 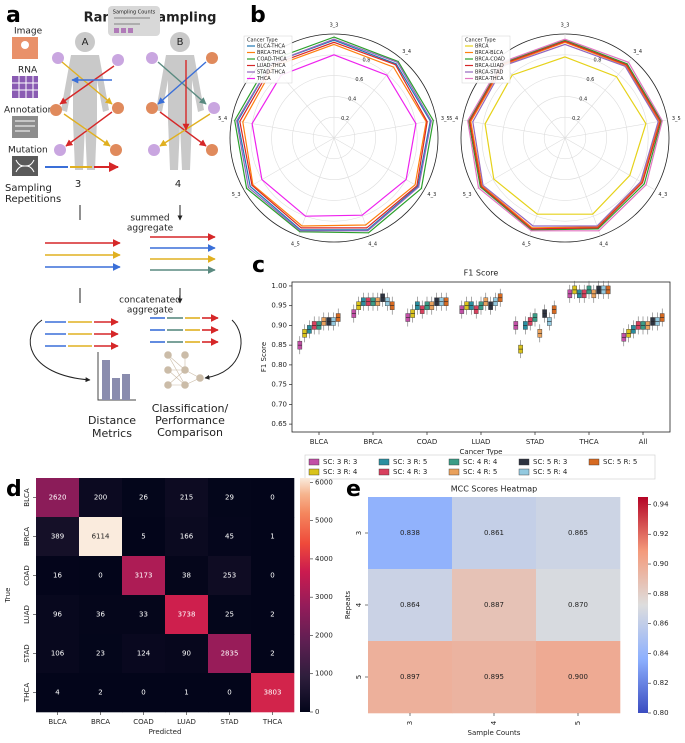 I want to click on cell-label: 5, so click(x=143, y=537).